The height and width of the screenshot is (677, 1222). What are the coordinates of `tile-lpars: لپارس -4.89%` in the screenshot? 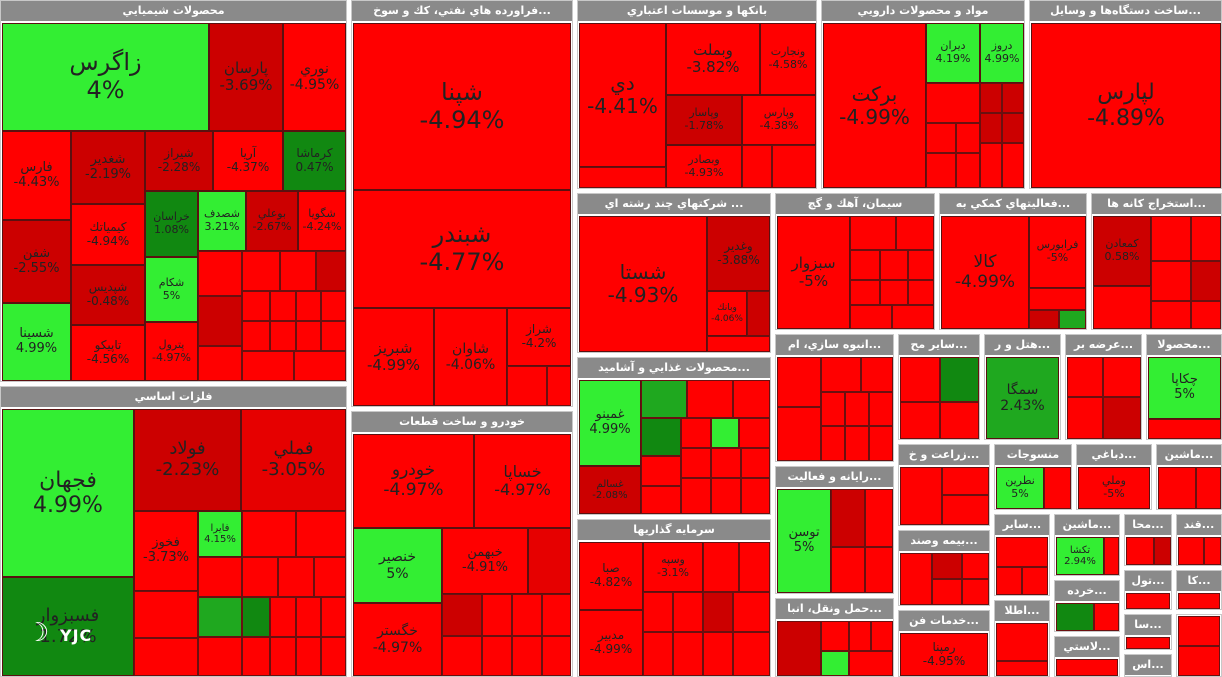 It's located at (1126, 105).